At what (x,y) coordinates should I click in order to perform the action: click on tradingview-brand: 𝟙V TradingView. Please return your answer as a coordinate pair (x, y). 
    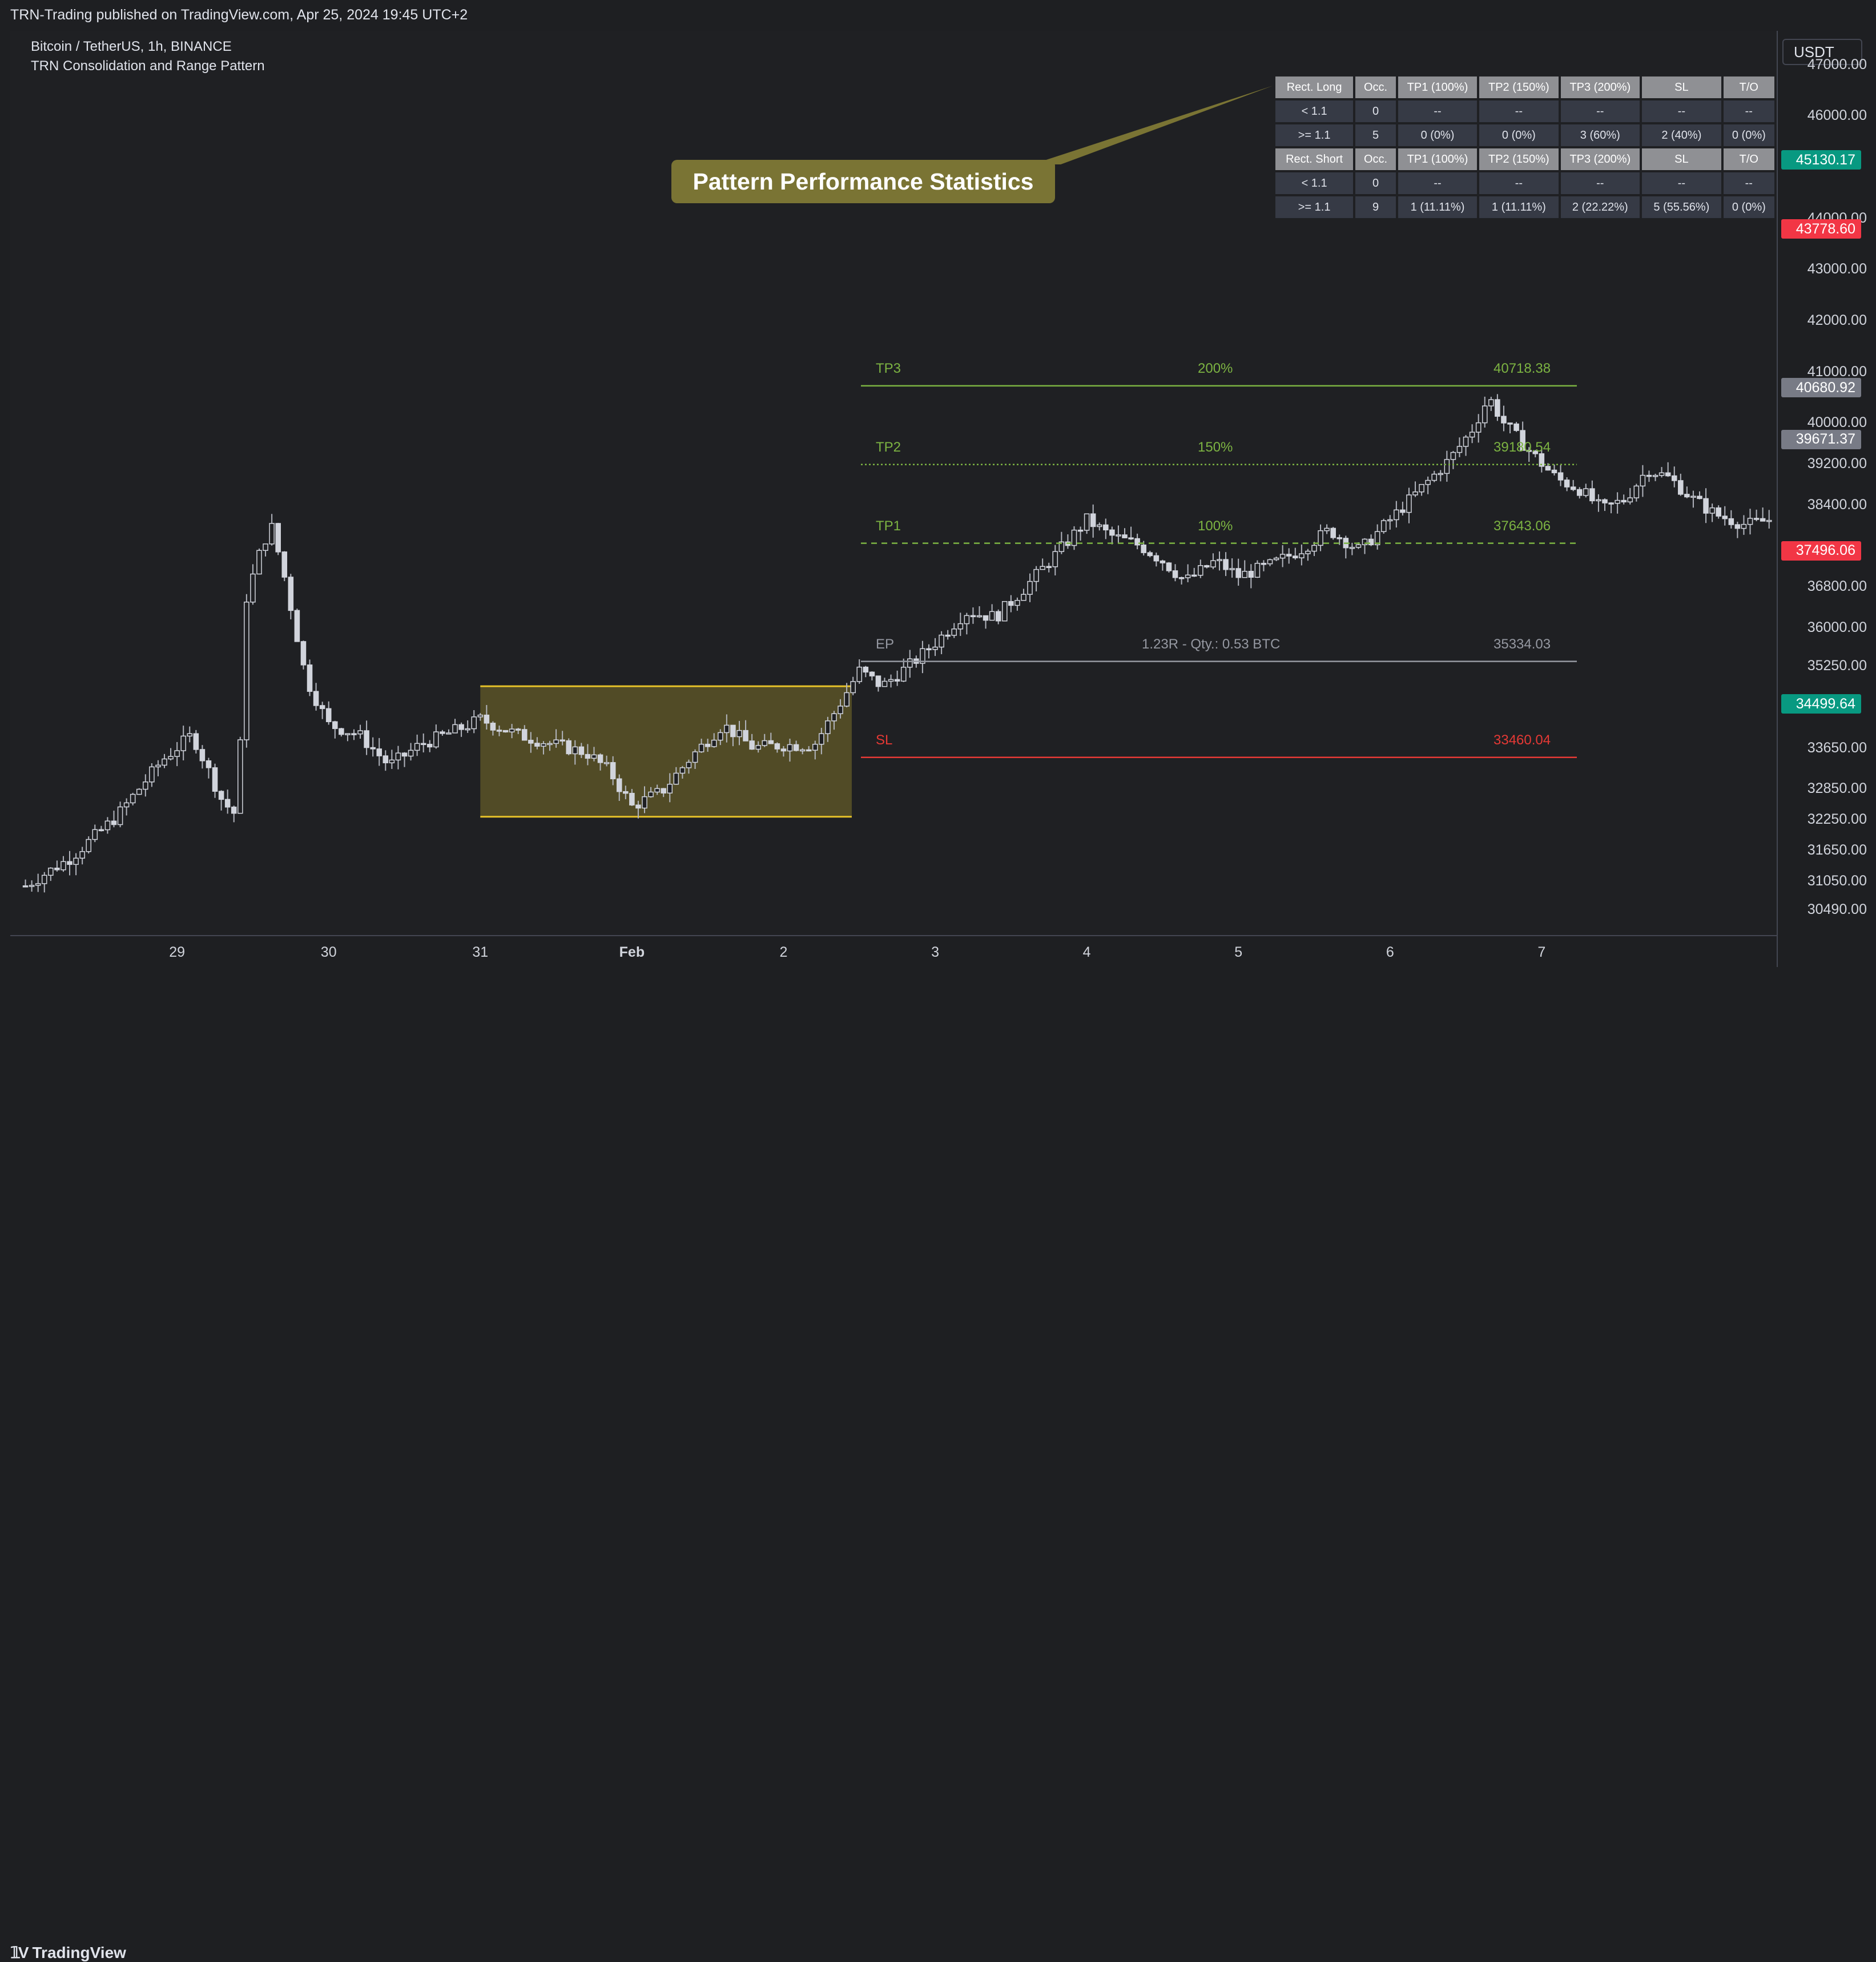
    Looking at the image, I should click on (68, 1952).